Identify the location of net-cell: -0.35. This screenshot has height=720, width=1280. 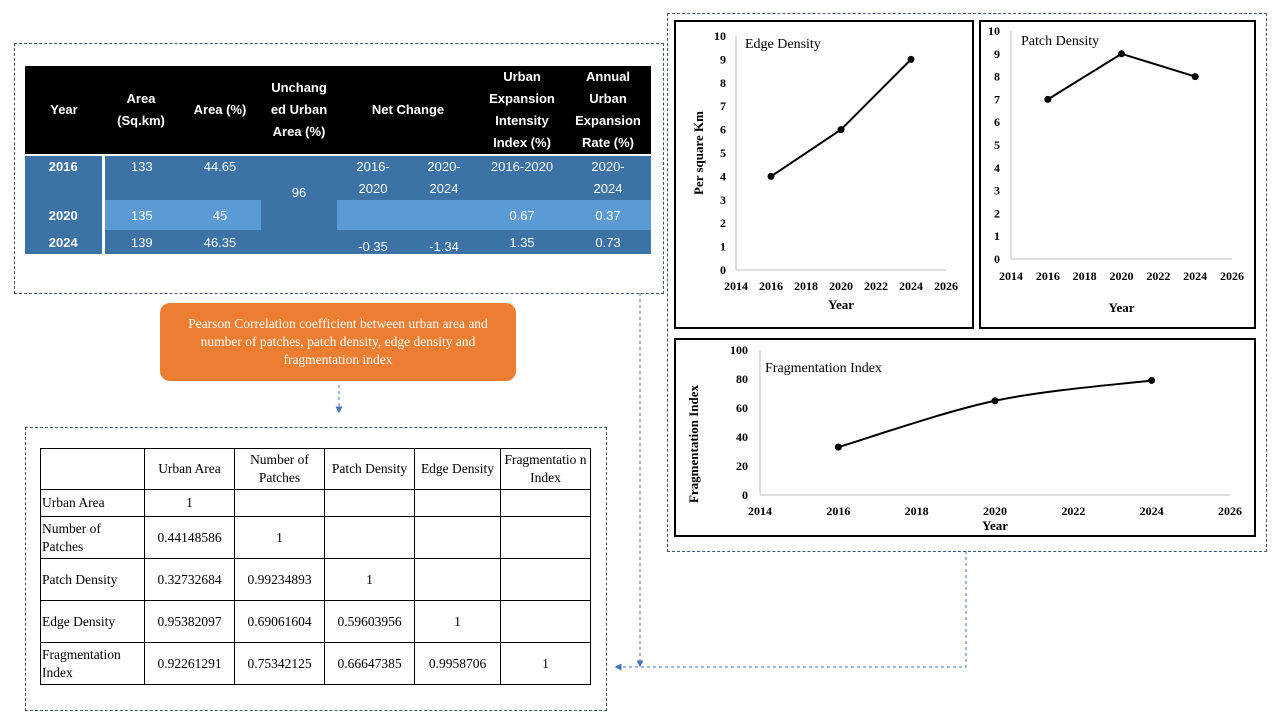
(373, 242).